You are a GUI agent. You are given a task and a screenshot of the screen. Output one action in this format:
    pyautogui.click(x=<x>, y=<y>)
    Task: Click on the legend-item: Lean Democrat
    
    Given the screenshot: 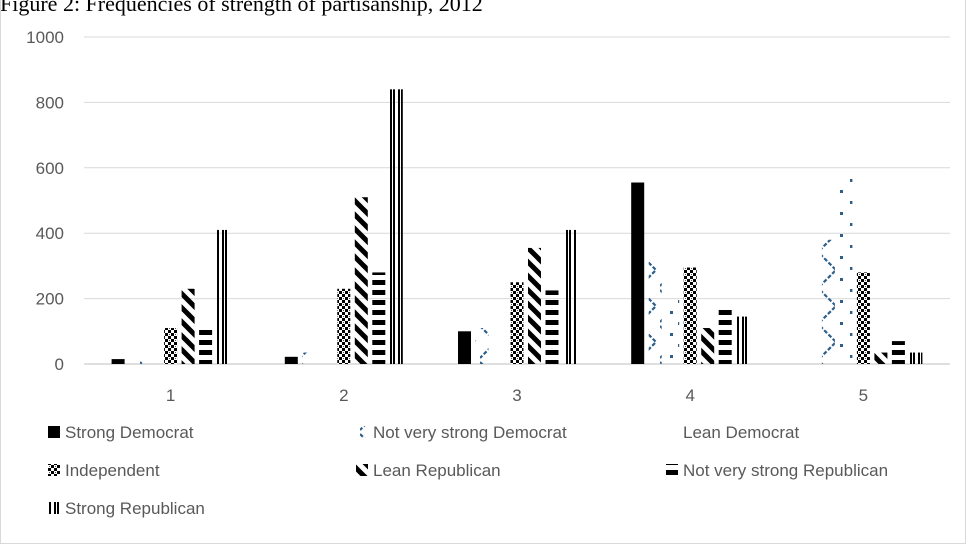 What is the action you would take?
    pyautogui.click(x=733, y=432)
    